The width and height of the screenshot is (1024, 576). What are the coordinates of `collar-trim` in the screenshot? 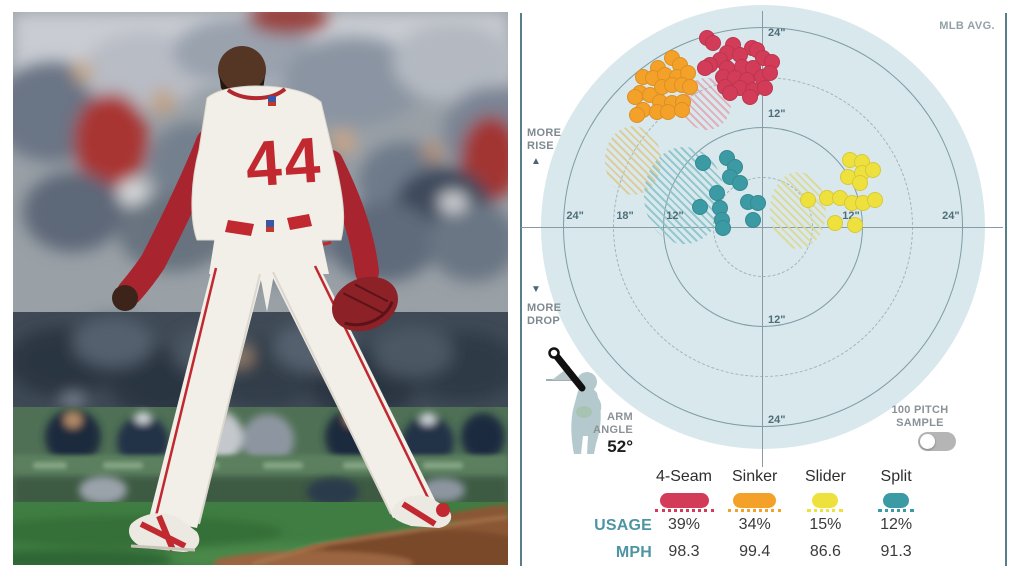 It's located at (256, 94).